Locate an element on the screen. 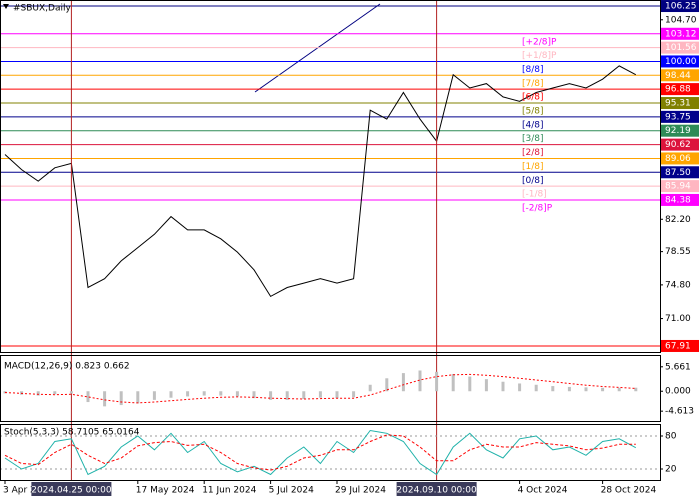  y-tick-label: 71.00 is located at coordinates (678, 319).